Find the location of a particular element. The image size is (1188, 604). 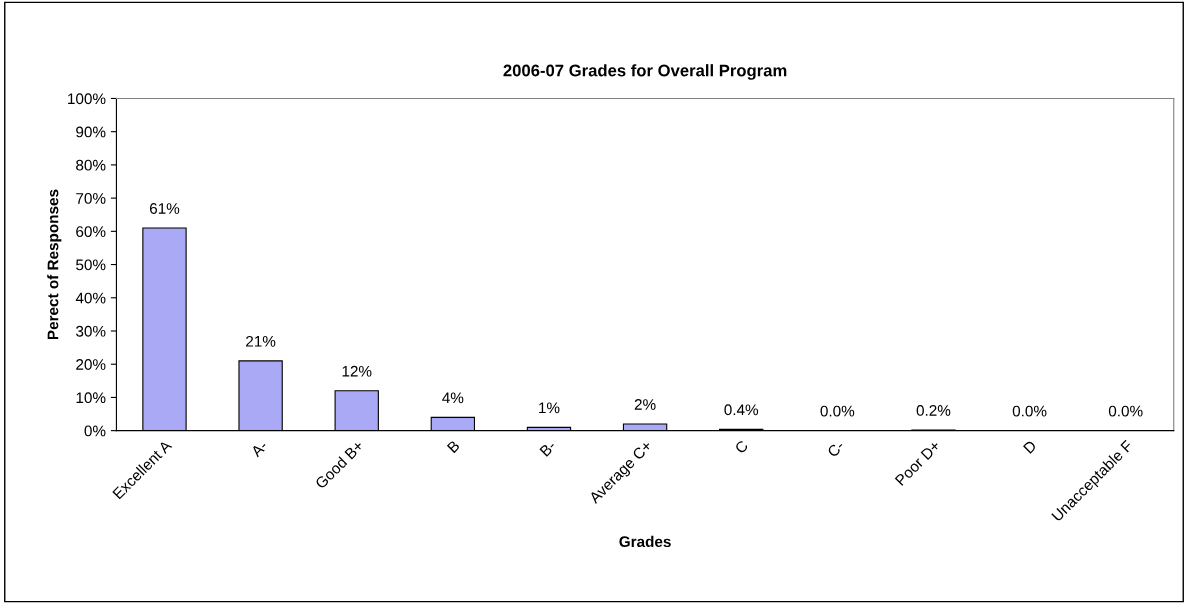

x-tick-label: C- is located at coordinates (835, 448).